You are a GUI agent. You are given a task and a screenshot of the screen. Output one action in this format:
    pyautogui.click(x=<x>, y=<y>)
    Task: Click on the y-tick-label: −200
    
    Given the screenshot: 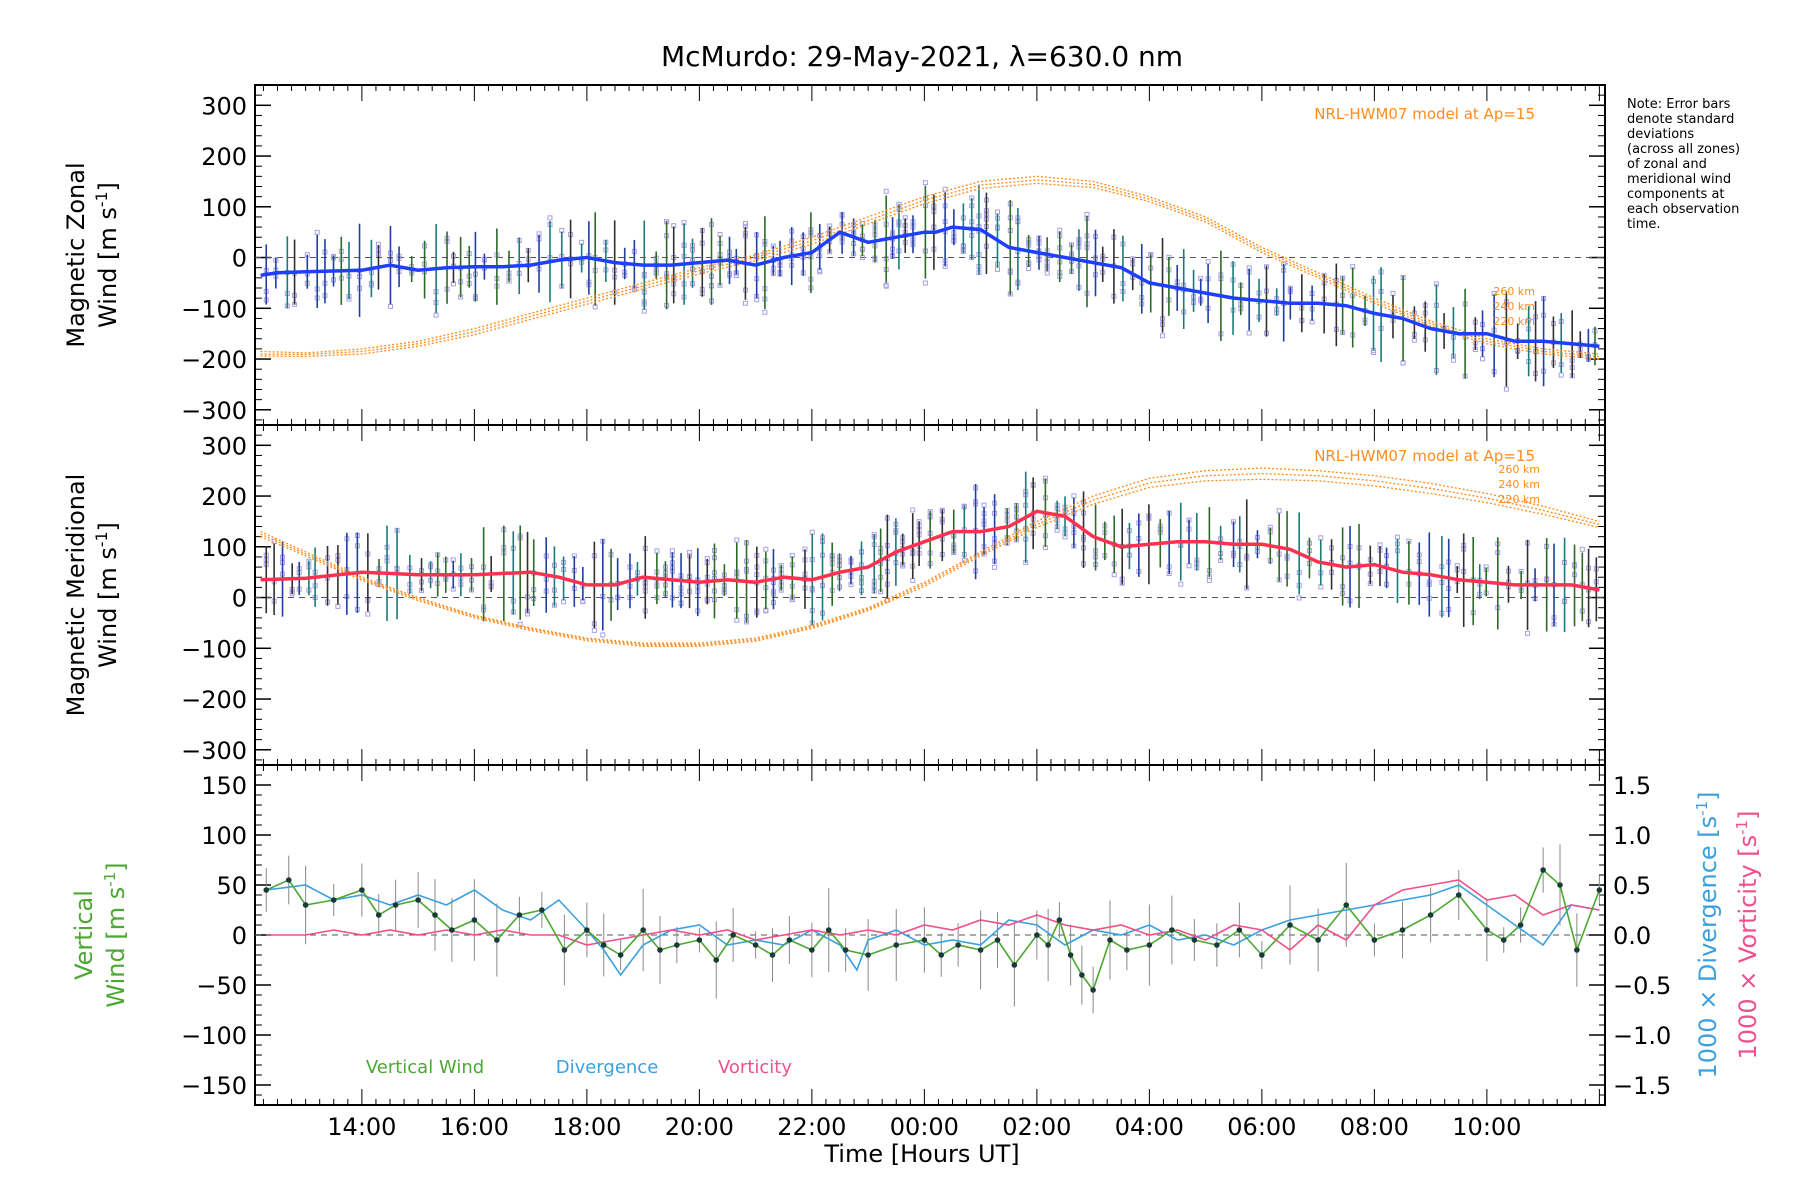 What is the action you would take?
    pyautogui.click(x=214, y=700)
    